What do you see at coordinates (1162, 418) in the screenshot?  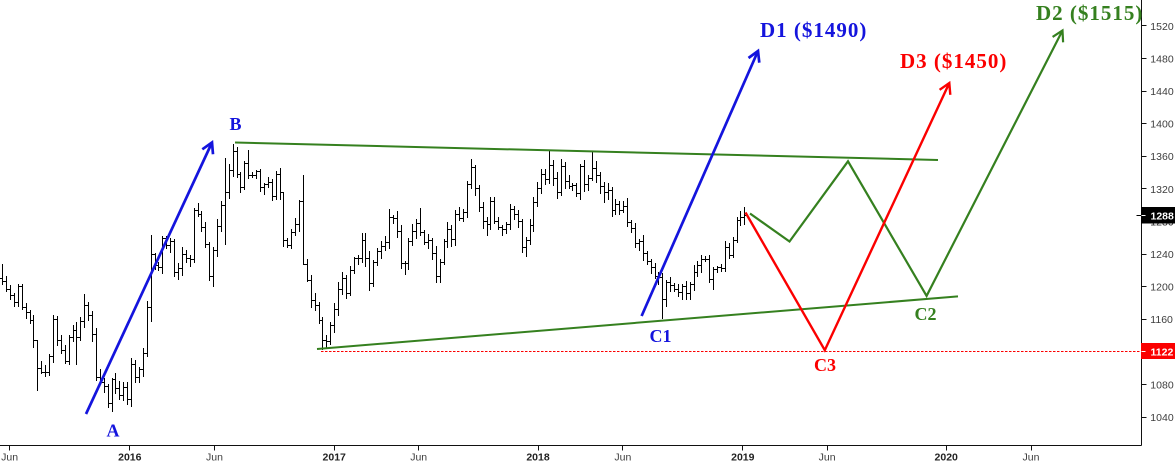 I see `svg-text: 1040` at bounding box center [1162, 418].